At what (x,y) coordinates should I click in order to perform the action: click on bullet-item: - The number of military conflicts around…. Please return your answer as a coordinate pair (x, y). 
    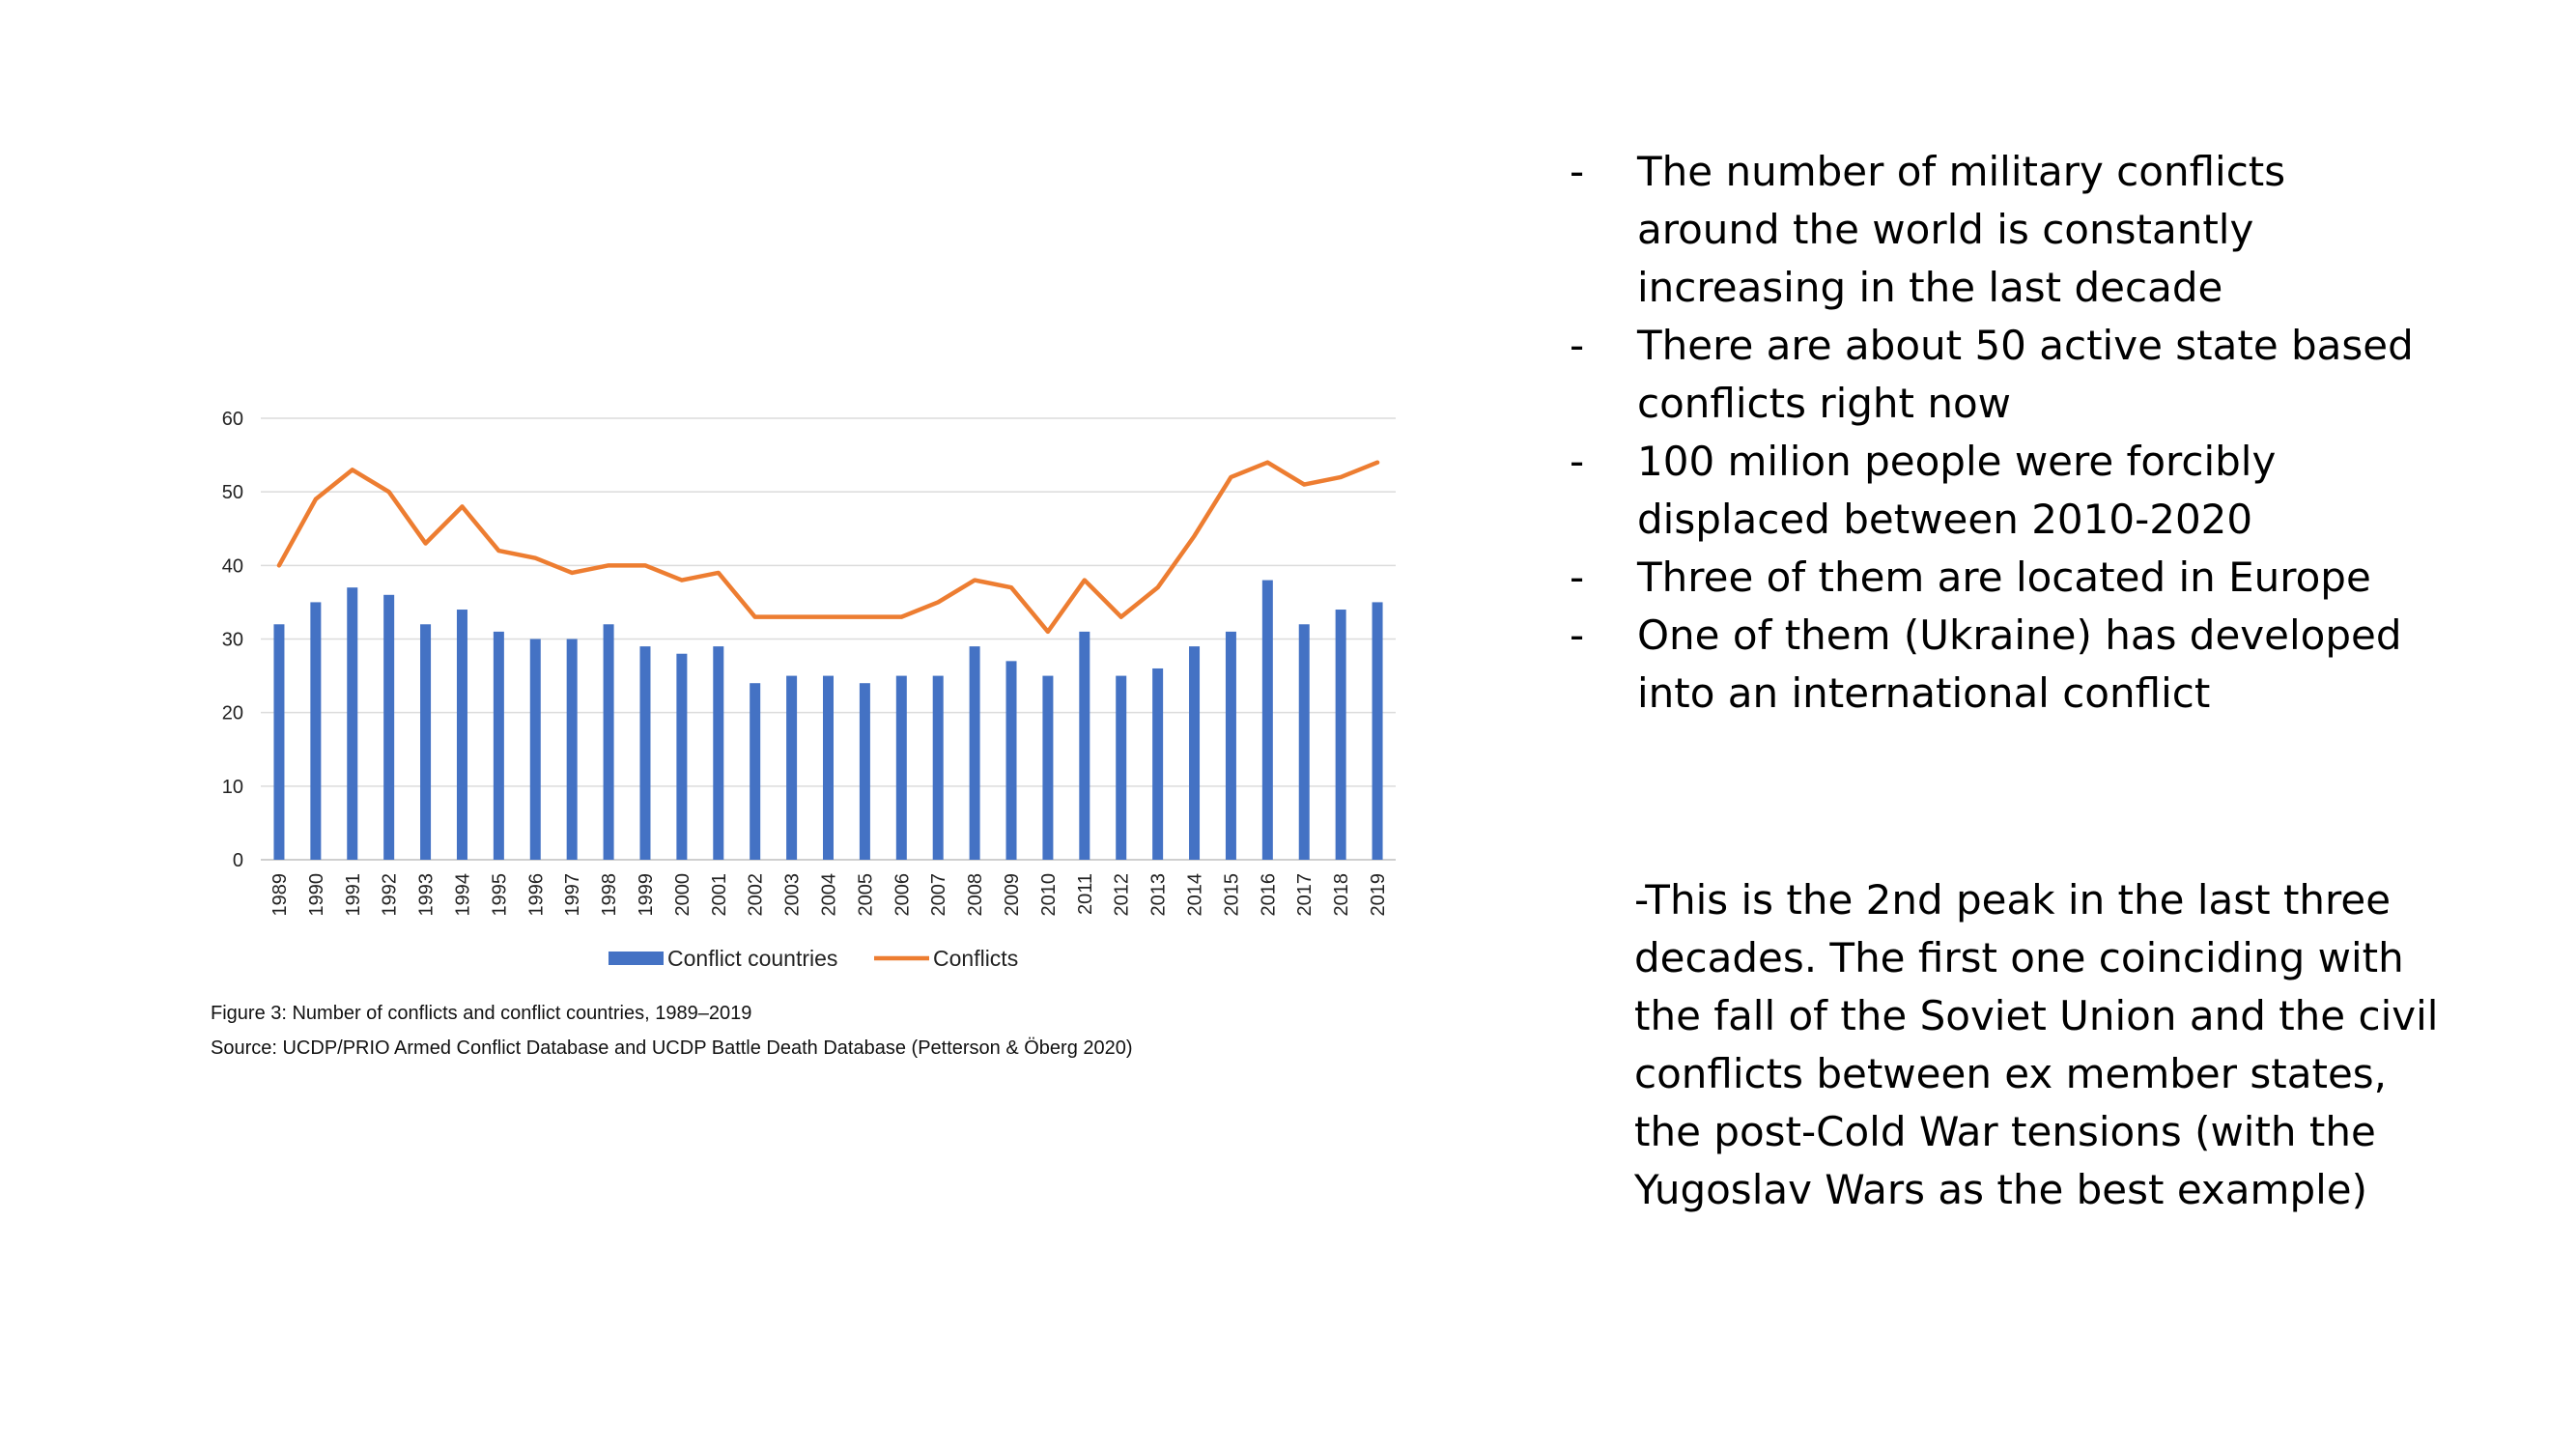
    Looking at the image, I should click on (2005, 230).